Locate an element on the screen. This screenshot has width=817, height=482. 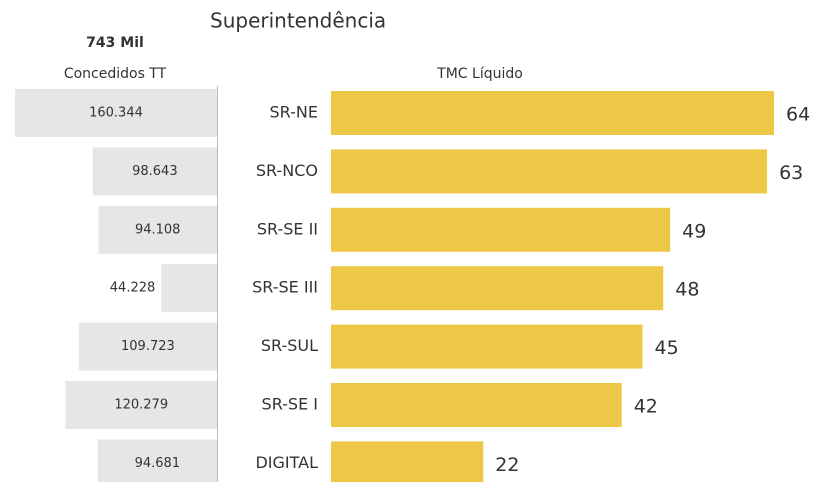
value-label: 44.228 is located at coordinates (133, 288).